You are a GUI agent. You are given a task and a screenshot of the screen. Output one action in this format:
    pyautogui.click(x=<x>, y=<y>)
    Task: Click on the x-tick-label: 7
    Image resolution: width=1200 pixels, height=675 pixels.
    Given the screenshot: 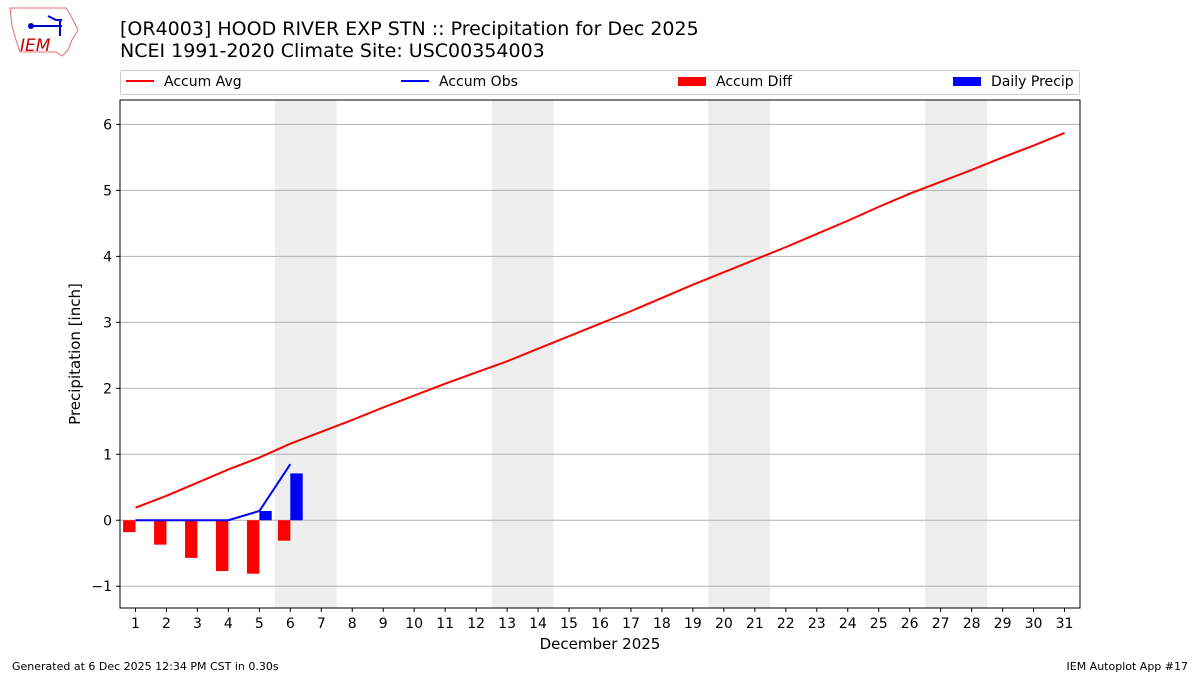 What is the action you would take?
    pyautogui.click(x=321, y=624)
    